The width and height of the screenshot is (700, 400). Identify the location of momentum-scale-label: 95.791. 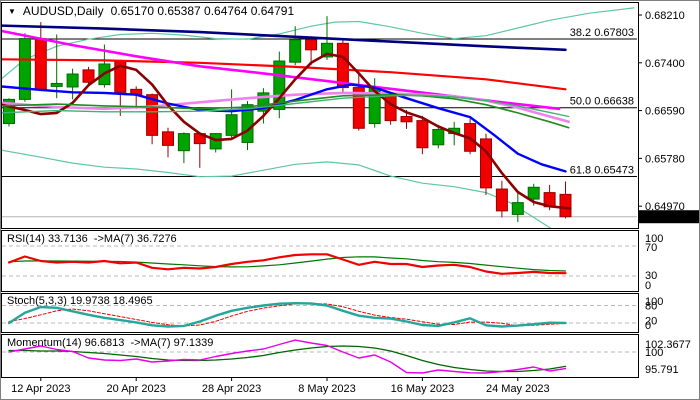
(662, 370).